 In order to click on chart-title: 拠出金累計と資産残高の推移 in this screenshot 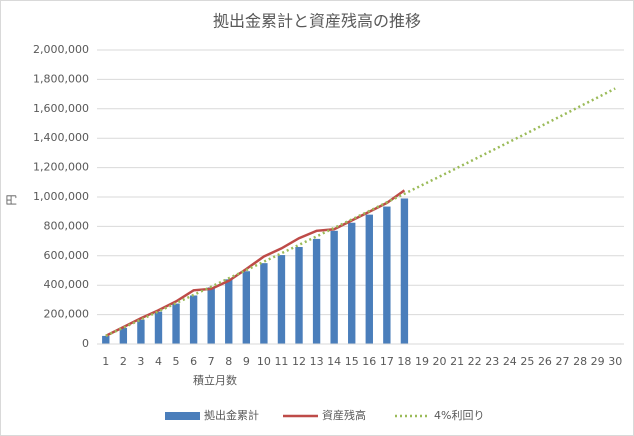, I will do `click(317, 21)`.